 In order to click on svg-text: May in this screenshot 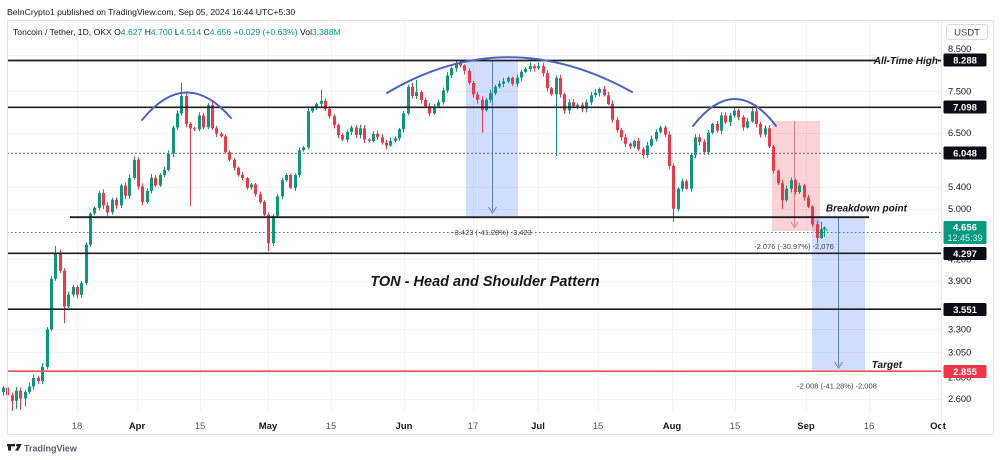, I will do `click(268, 426)`.